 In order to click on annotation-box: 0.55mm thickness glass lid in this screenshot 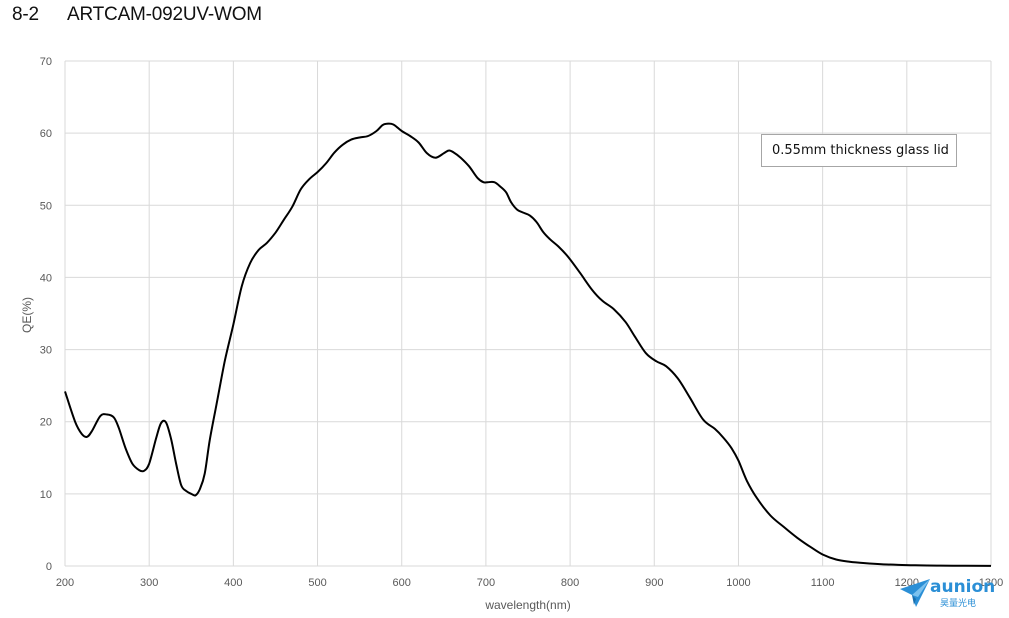, I will do `click(859, 150)`.